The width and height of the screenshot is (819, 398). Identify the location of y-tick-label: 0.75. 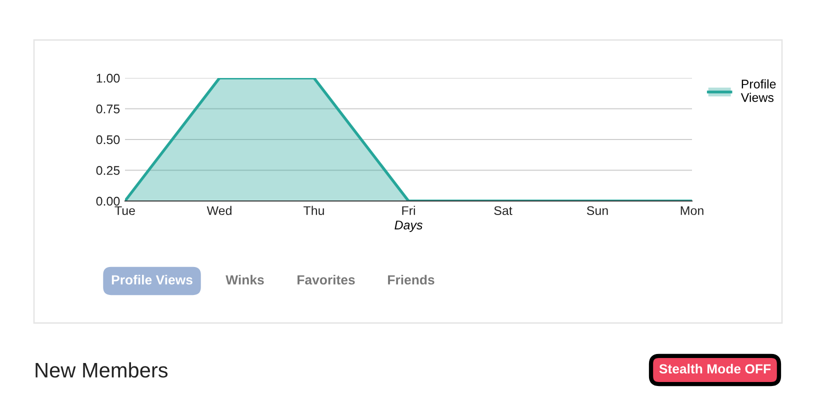
(108, 109).